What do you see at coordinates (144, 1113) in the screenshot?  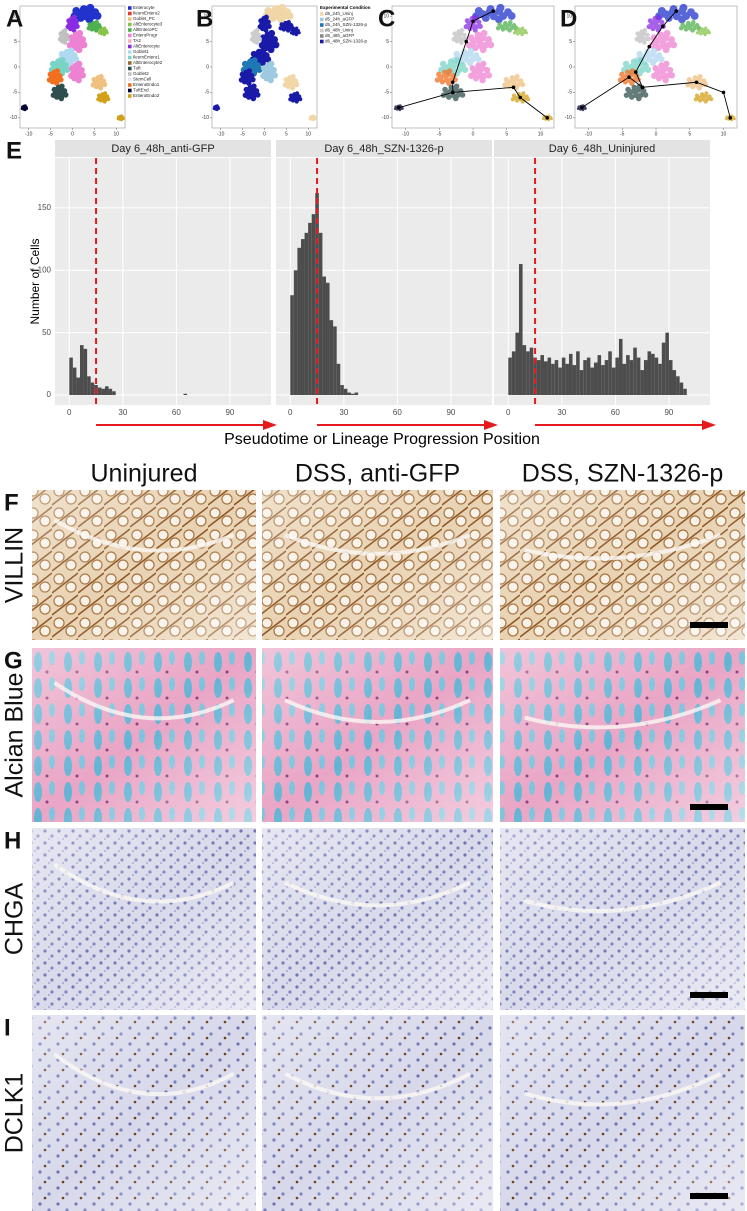 I see `micrograph-shade` at bounding box center [144, 1113].